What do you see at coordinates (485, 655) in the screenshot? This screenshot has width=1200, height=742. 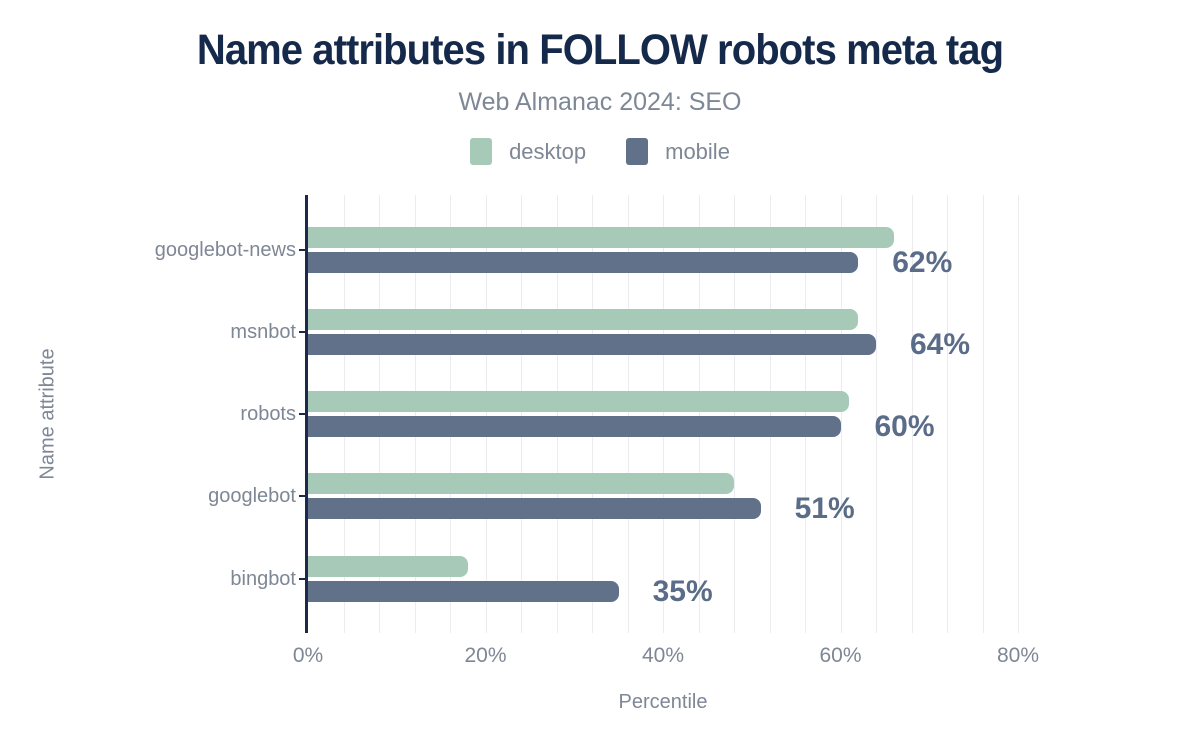 I see `x-tick-label: 20%` at bounding box center [485, 655].